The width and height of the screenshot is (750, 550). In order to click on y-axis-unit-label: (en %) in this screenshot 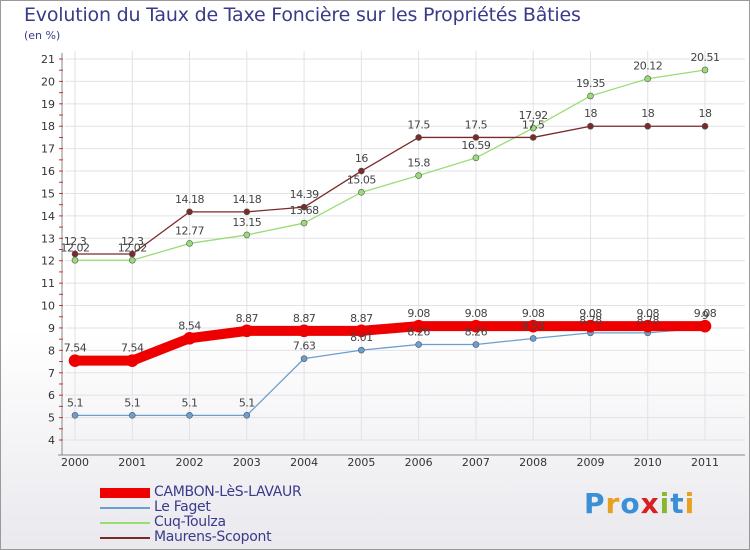, I will do `click(42, 35)`.